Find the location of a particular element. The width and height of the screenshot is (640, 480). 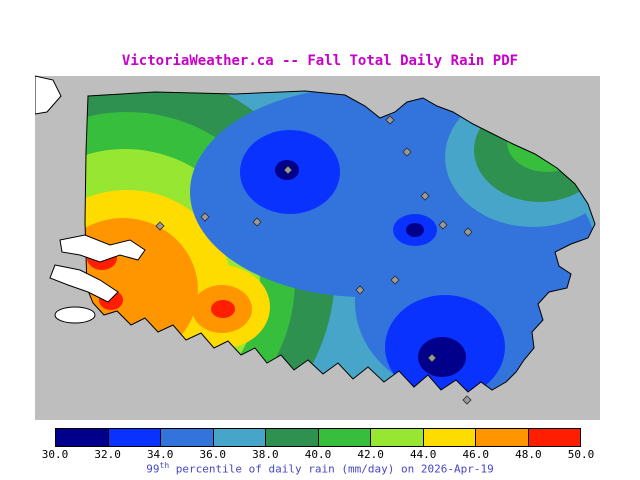

mainland-corner is located at coordinates (48, 95).